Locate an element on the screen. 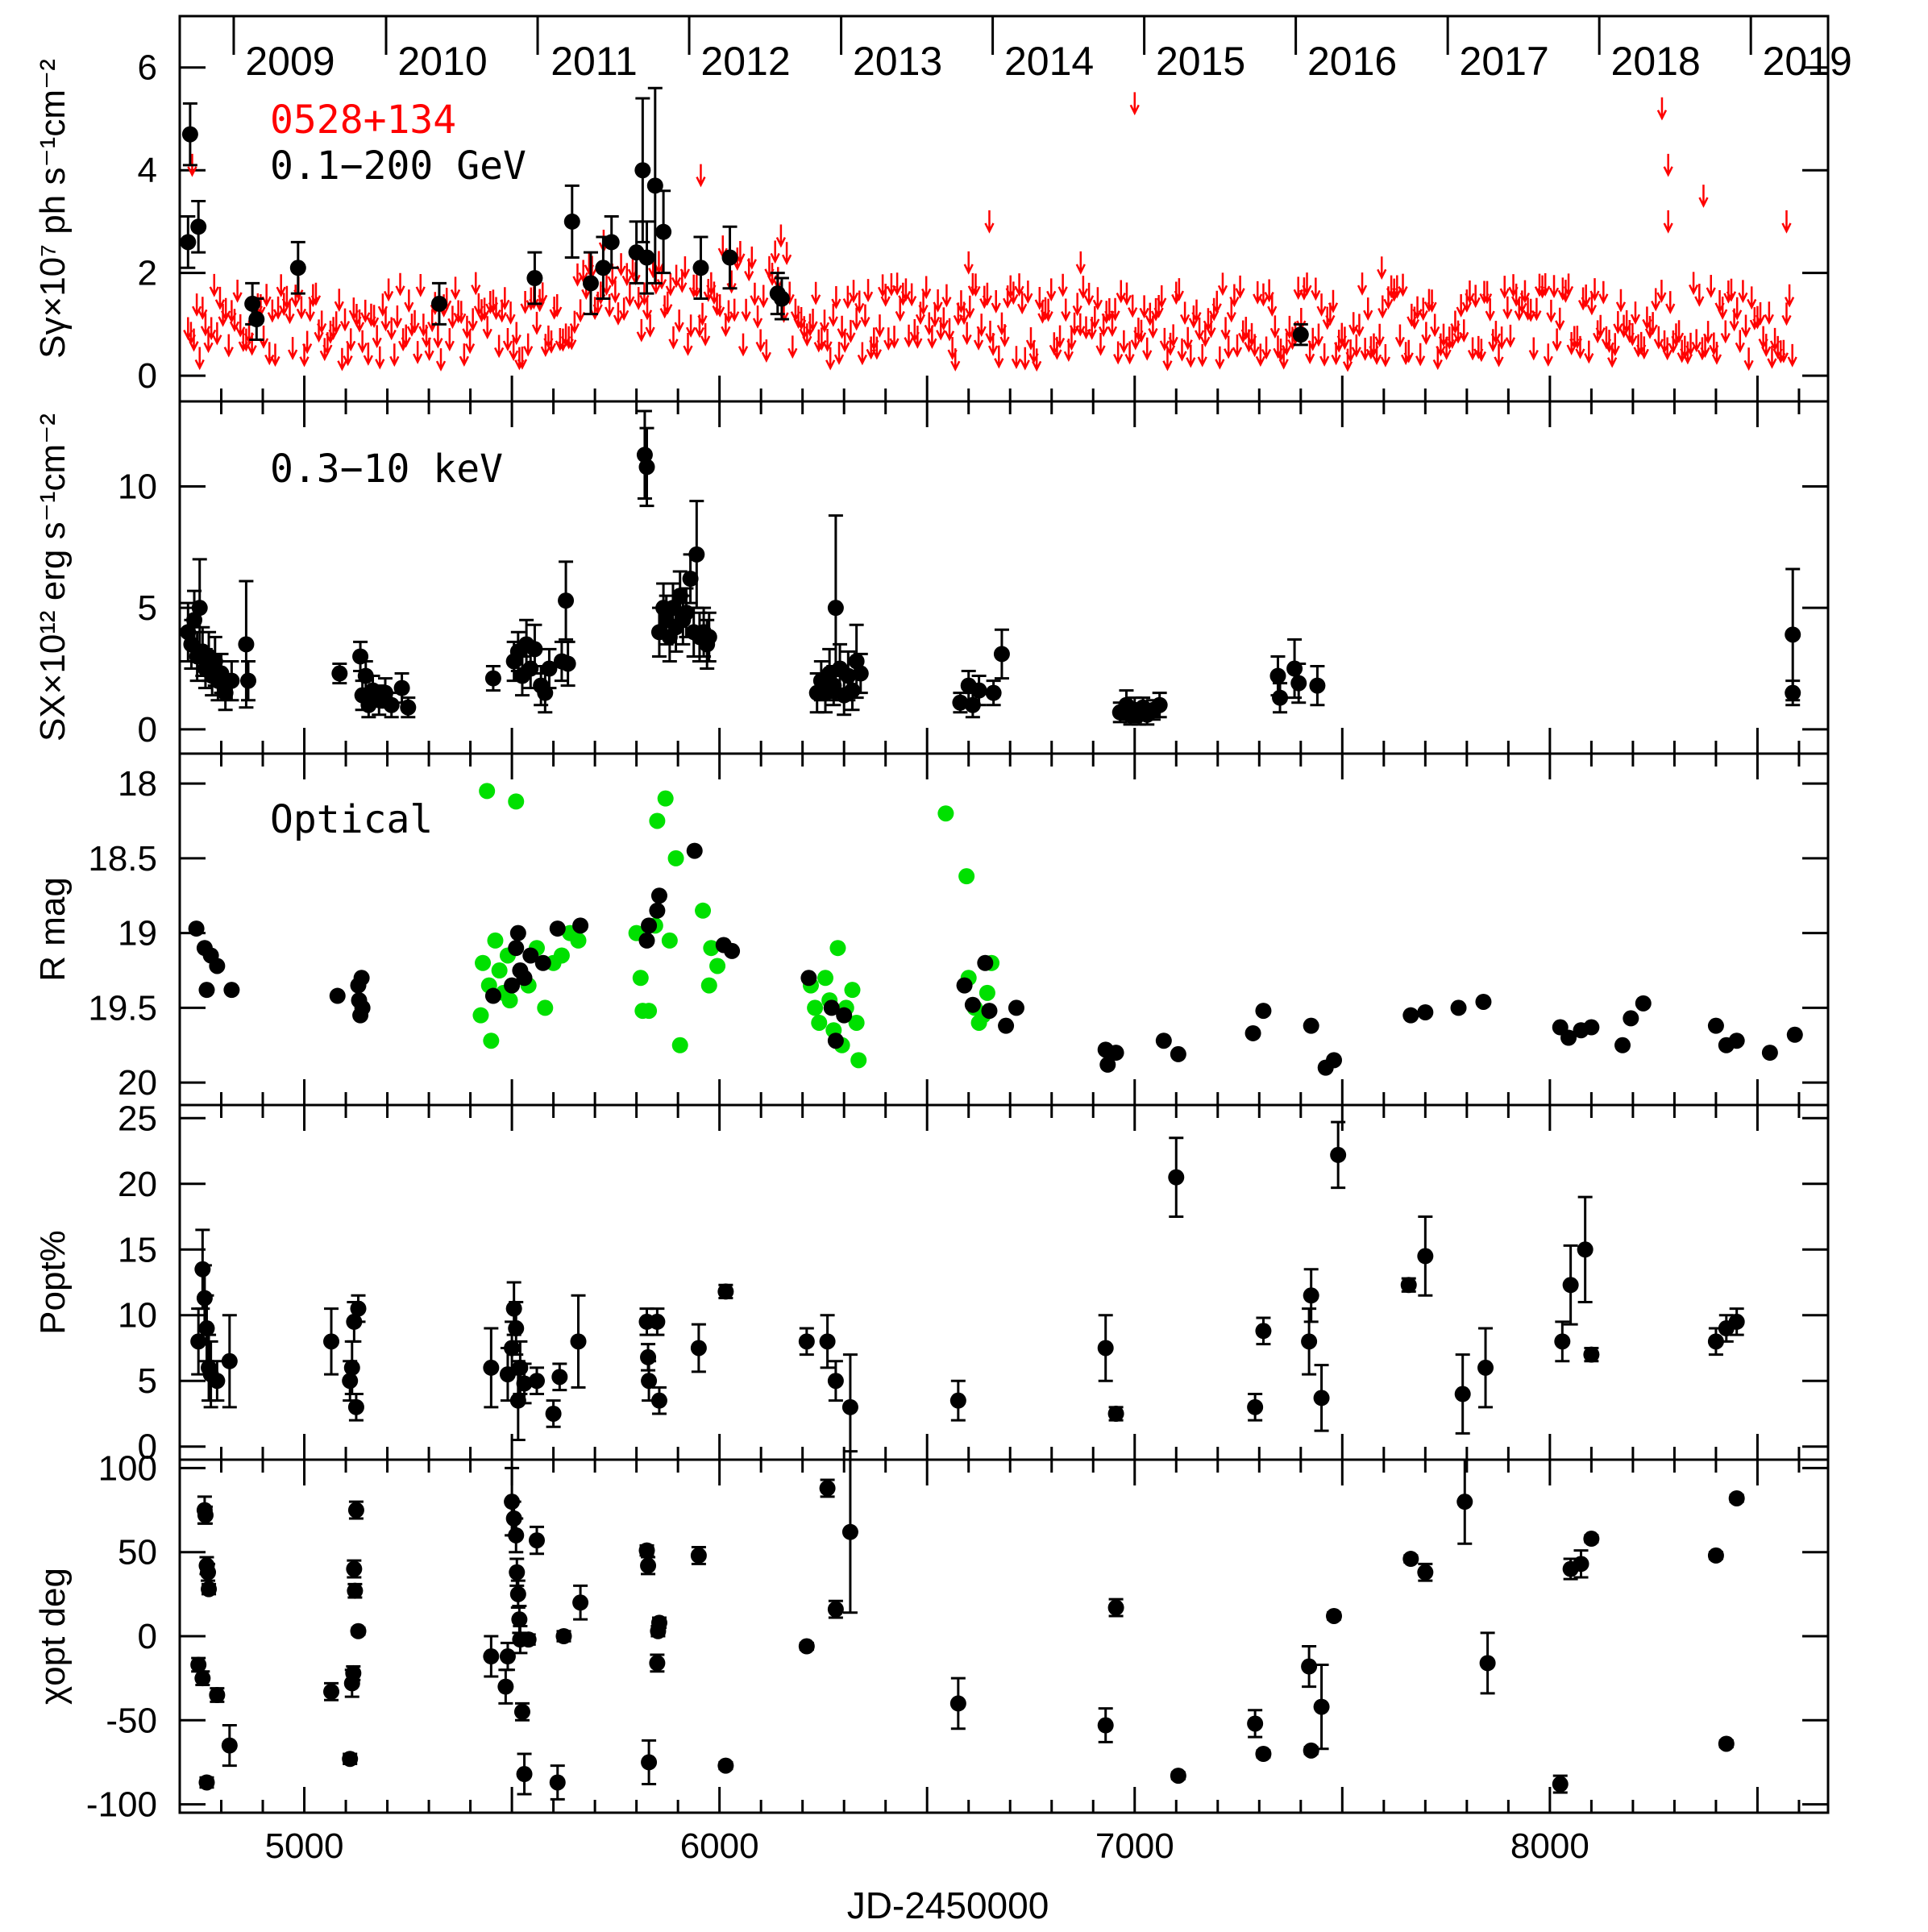 Image resolution: width=1928 pixels, height=1932 pixels. y-tick-label: 18.5 is located at coordinates (123, 859).